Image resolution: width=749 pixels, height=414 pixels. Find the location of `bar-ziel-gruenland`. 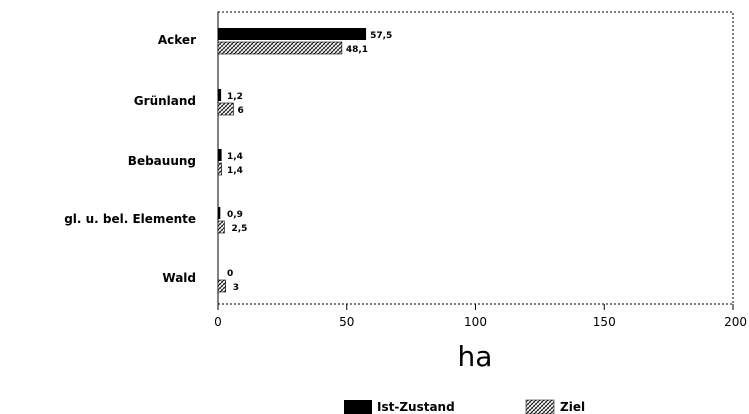

bar-ziel-gruenland is located at coordinates (225, 109).